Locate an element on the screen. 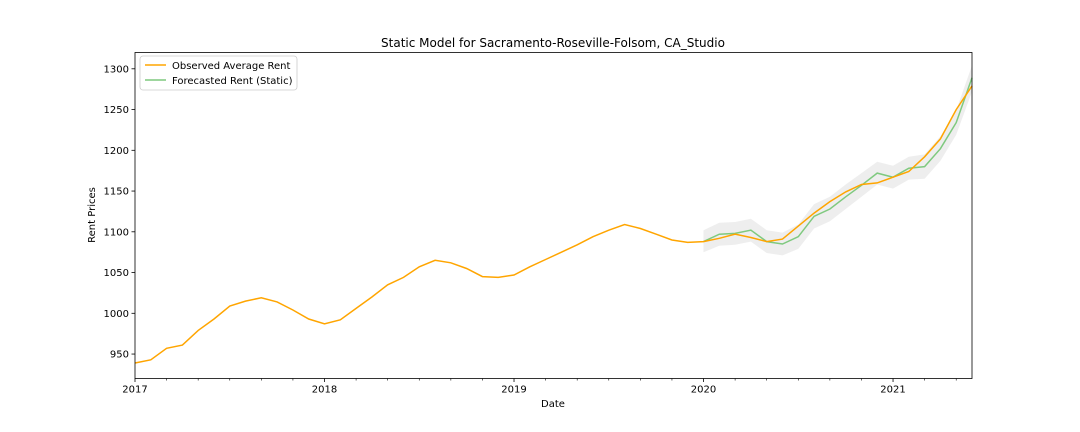 This screenshot has height=432, width=1080. x-tick-label: 2017 is located at coordinates (134, 390).